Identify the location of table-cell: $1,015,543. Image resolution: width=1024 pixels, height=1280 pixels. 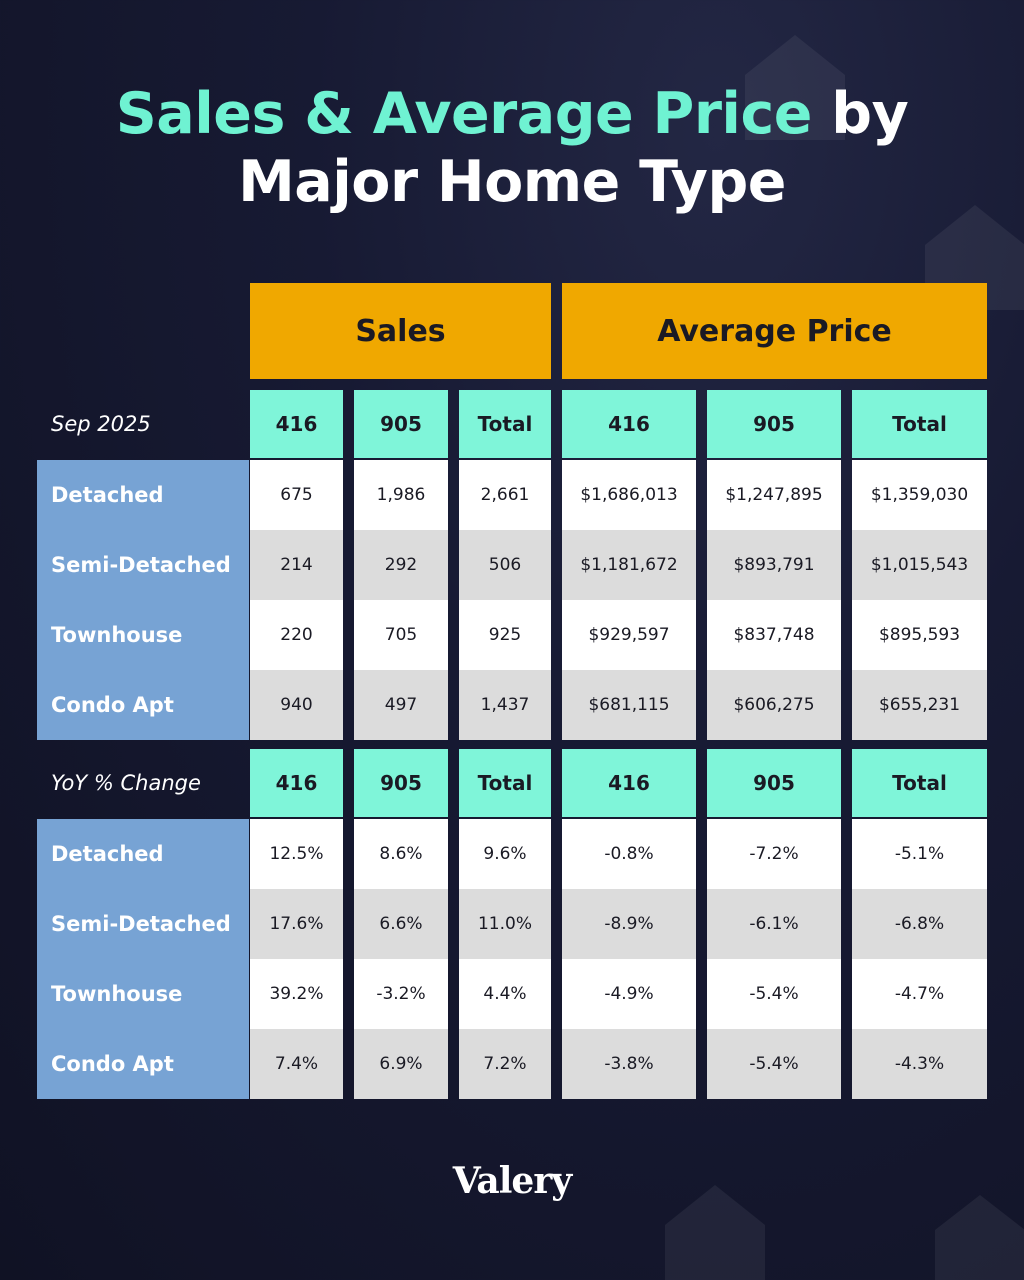
(919, 565).